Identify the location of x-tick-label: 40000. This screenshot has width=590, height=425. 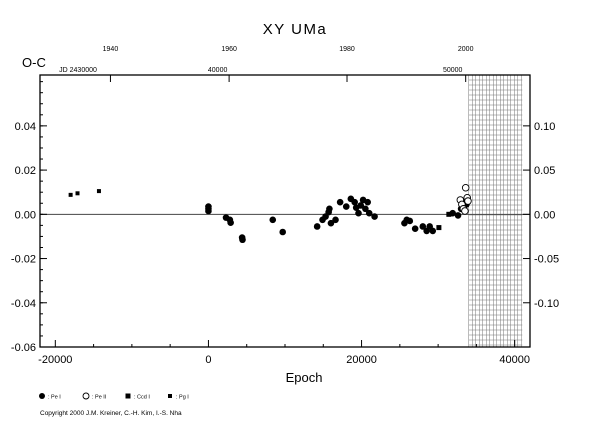
(514, 360).